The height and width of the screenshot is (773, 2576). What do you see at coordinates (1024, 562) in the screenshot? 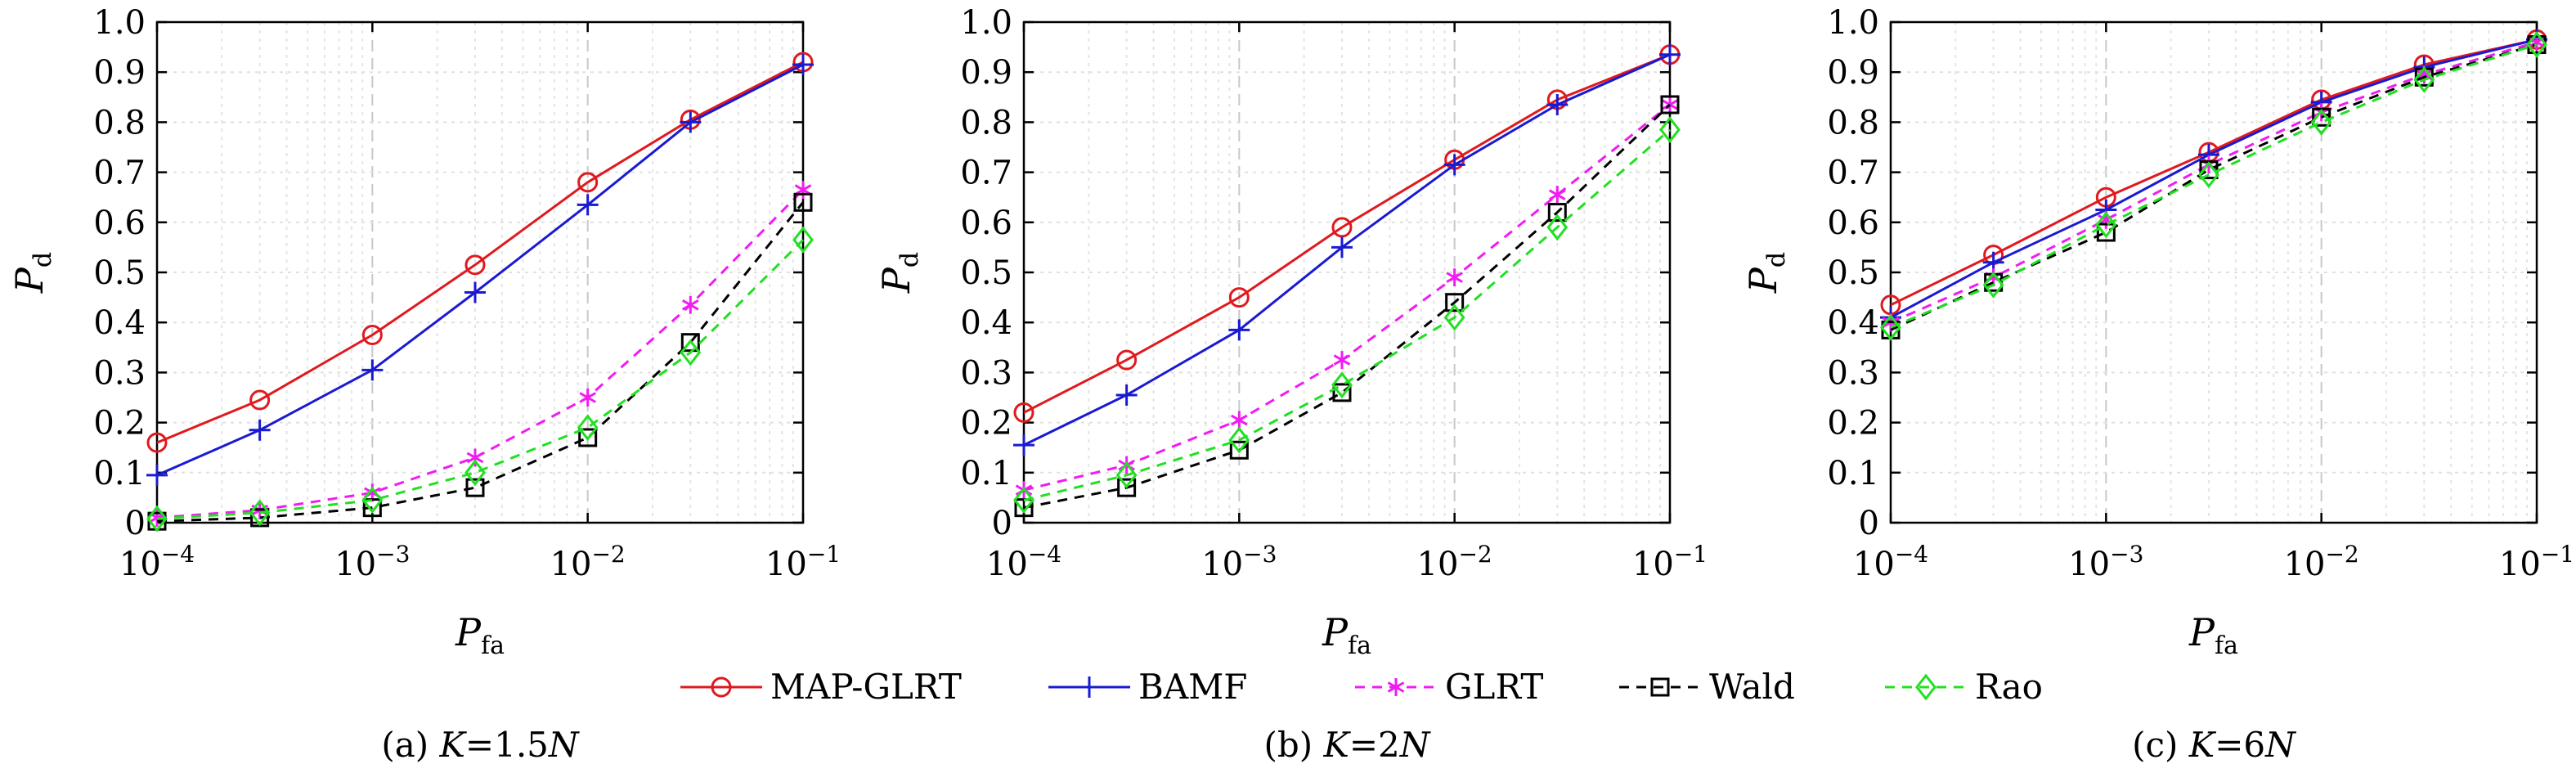
I see `x-tick-label: 10⁻⁴` at bounding box center [1024, 562].